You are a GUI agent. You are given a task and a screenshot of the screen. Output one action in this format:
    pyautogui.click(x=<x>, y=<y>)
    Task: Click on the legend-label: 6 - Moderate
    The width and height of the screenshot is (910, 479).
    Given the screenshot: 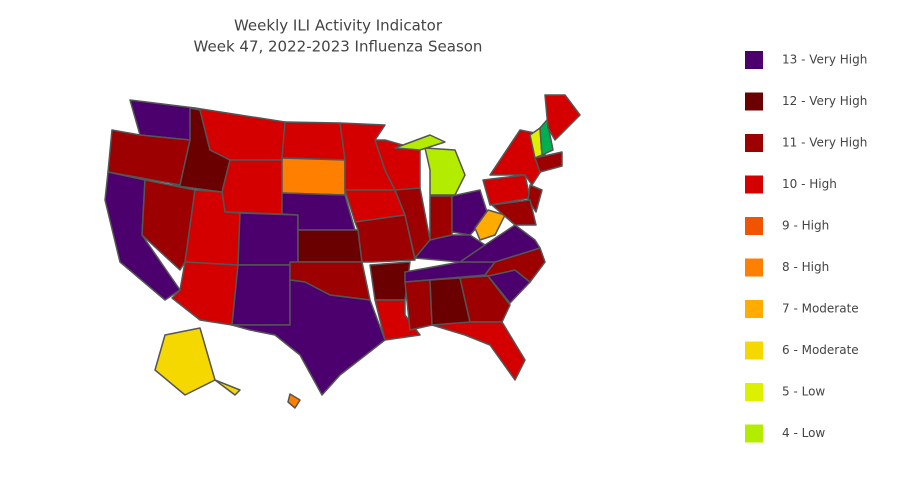 What is the action you would take?
    pyautogui.click(x=820, y=350)
    